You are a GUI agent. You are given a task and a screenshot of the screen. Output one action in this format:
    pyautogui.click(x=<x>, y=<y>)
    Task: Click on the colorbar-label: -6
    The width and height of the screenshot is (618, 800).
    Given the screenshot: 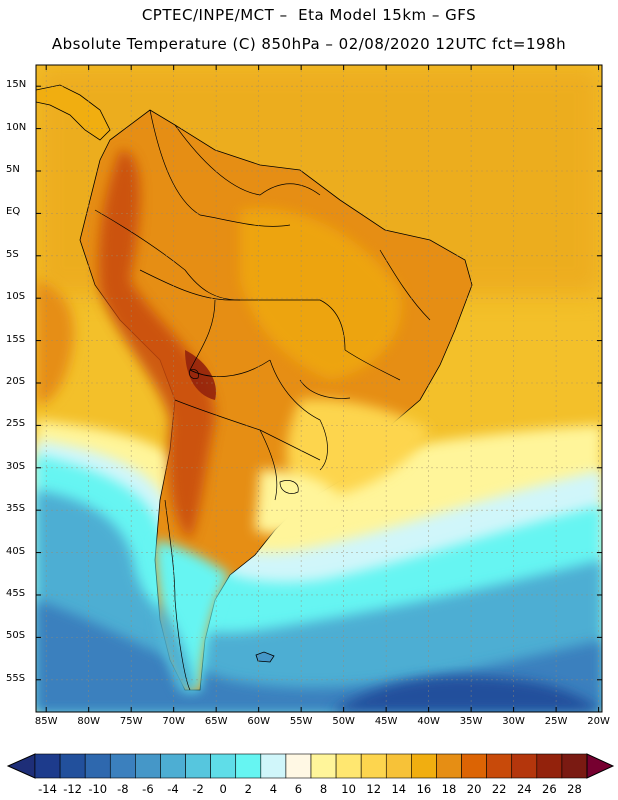 What is the action you would take?
    pyautogui.click(x=148, y=789)
    